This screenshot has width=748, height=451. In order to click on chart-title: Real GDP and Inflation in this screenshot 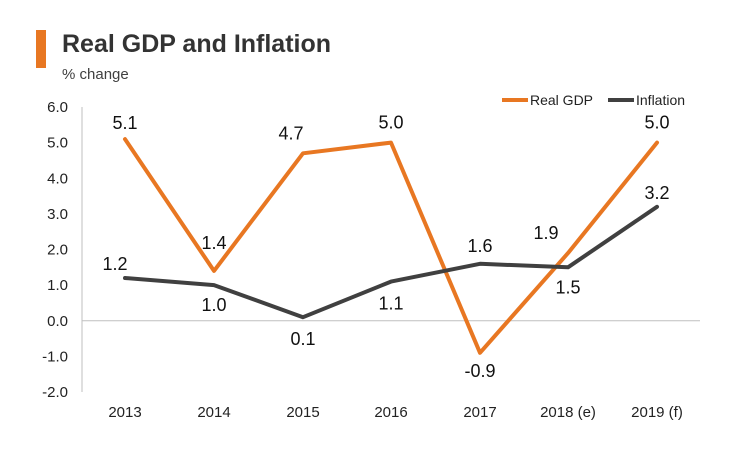, I will do `click(197, 44)`.